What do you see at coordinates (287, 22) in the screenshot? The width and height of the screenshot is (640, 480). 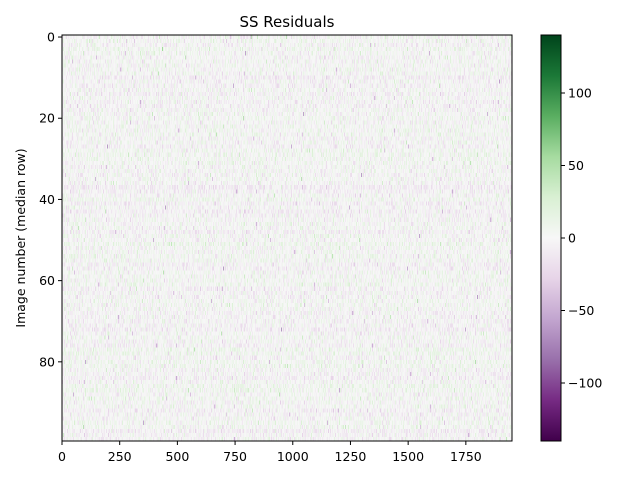 I see `chart-title: SS Residuals` at bounding box center [287, 22].